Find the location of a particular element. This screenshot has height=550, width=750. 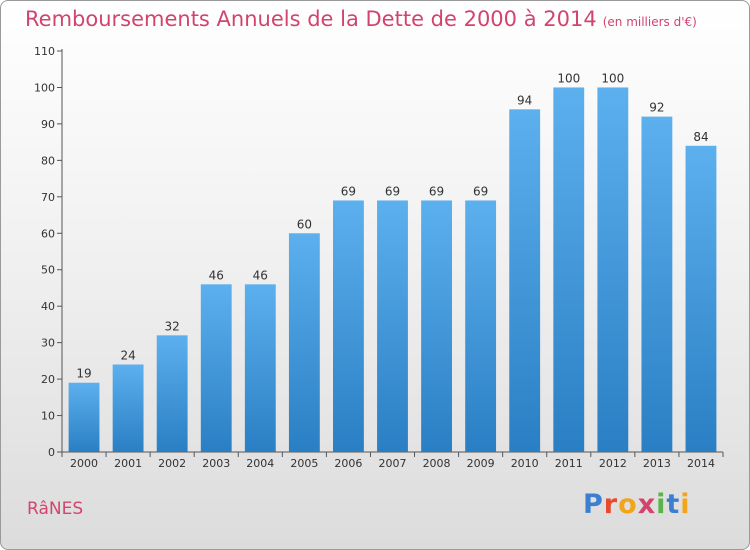

x-tick-label: 2007 is located at coordinates (393, 463).